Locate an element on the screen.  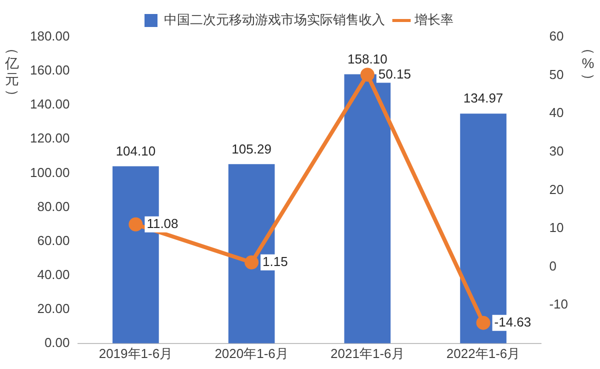
text: 1.15 is located at coordinates (275, 261).